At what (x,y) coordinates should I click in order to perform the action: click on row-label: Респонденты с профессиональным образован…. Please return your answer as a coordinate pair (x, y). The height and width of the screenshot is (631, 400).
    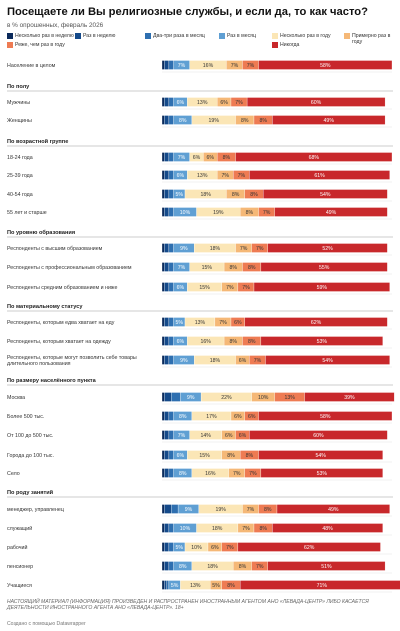
    Looking at the image, I should click on (69, 268).